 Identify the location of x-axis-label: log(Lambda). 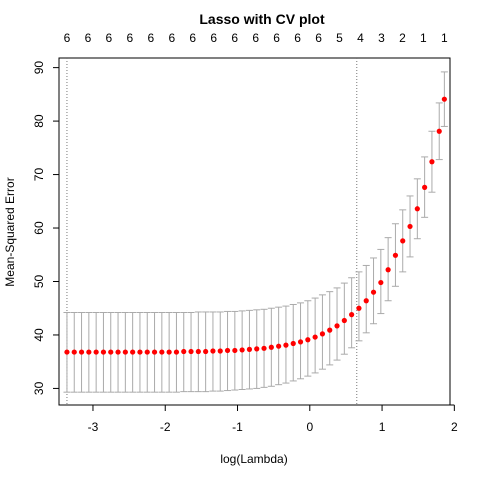
(253, 459).